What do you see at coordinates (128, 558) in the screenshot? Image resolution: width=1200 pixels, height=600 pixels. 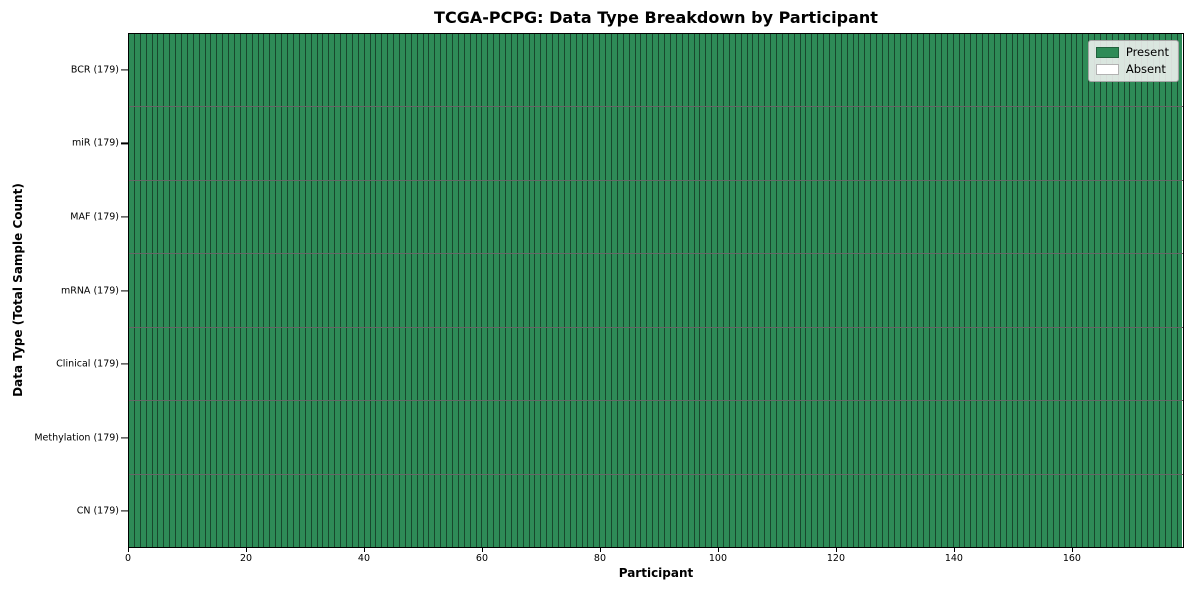 I see `x-tick-label: 0` at bounding box center [128, 558].